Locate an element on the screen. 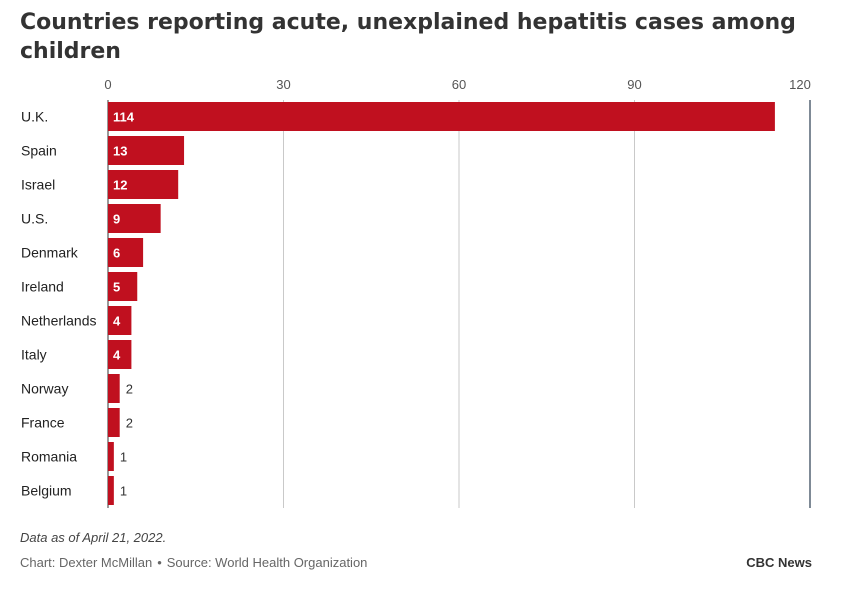 The height and width of the screenshot is (594, 844). category-label: Ireland is located at coordinates (42, 287).